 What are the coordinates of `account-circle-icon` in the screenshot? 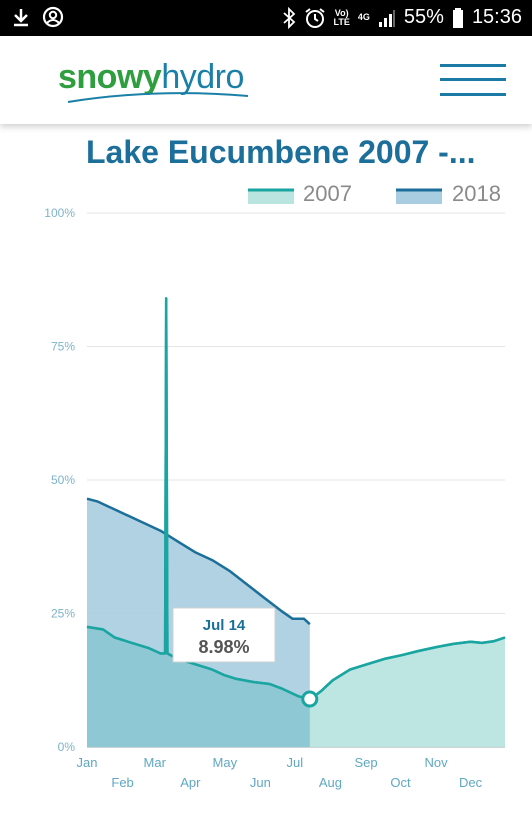 It's located at (53, 17).